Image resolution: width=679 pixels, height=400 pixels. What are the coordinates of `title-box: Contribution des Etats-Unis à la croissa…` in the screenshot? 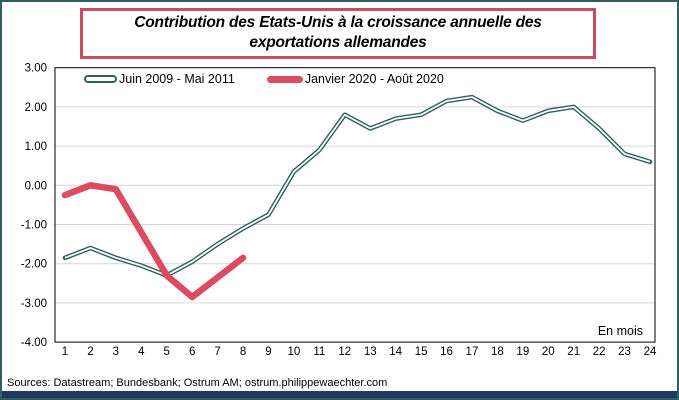 It's located at (338, 33).